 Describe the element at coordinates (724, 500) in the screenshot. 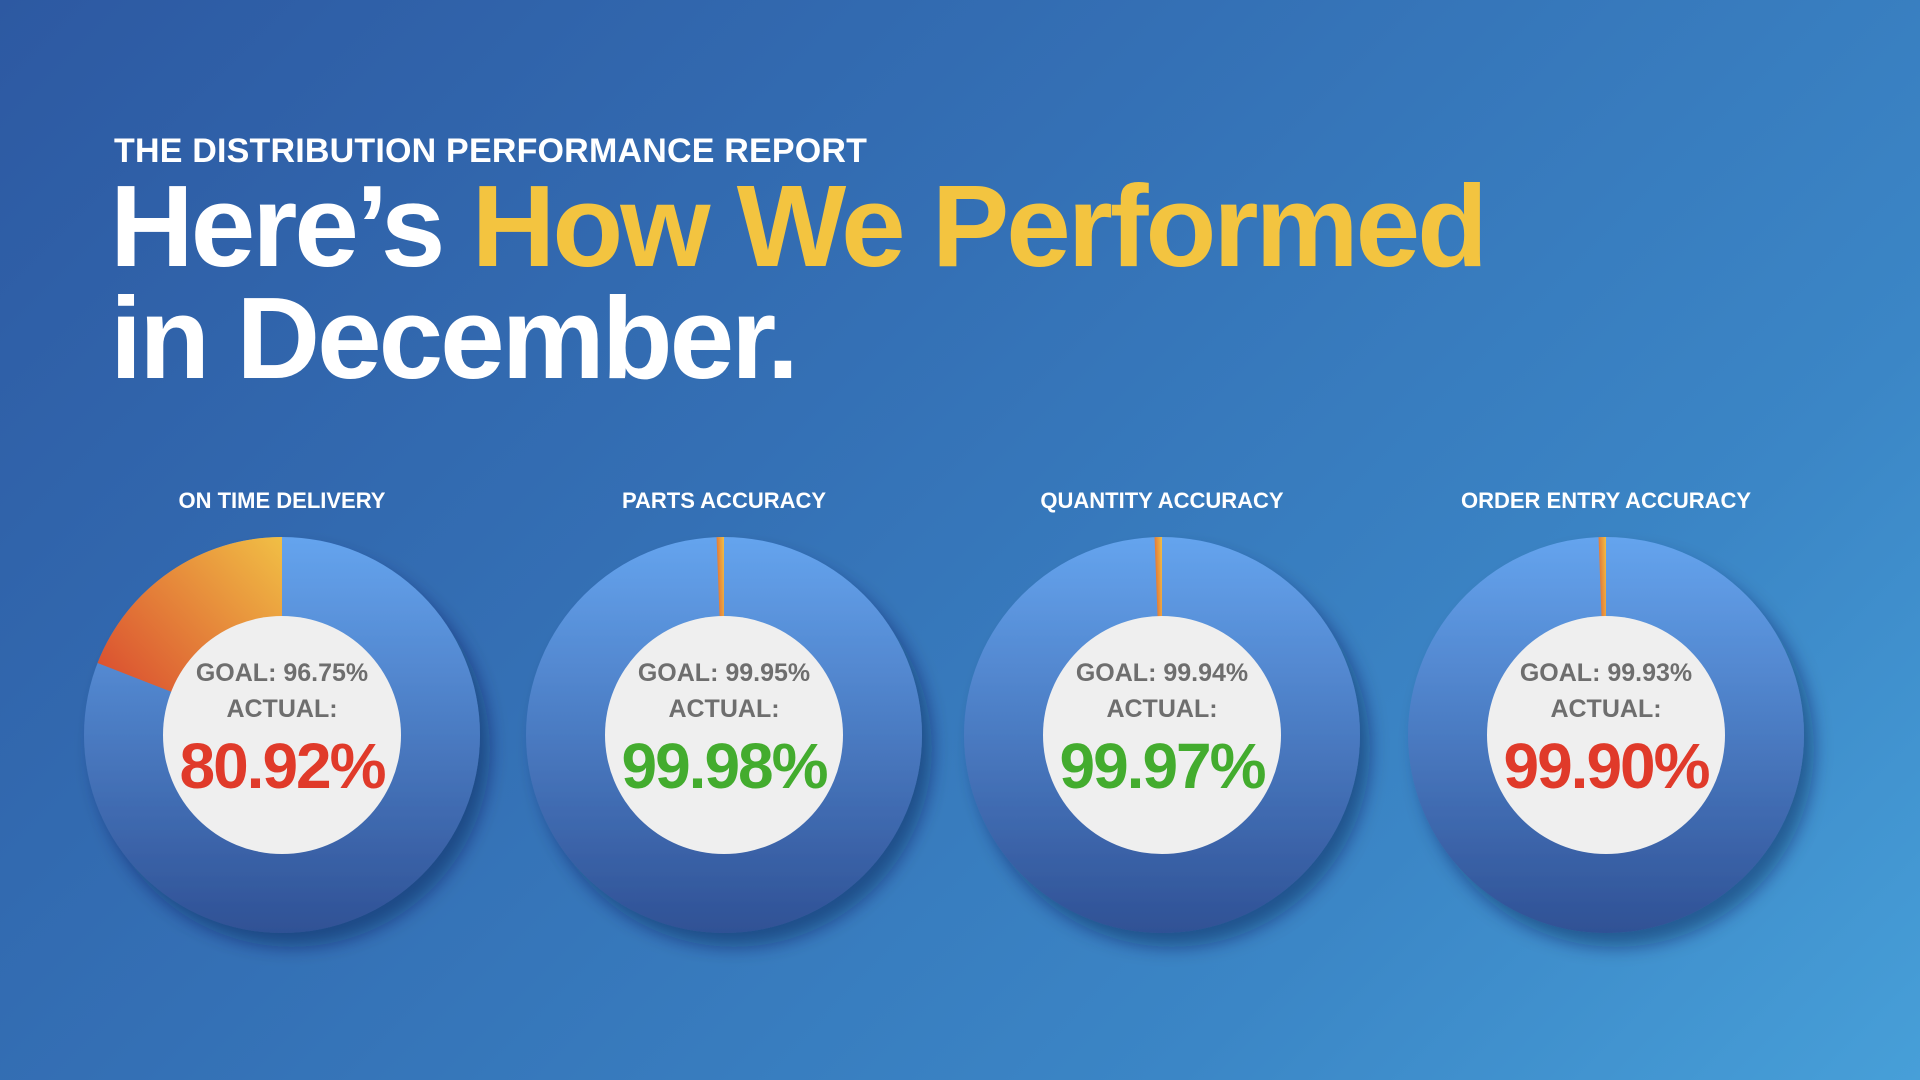

I see `chart-title-parts-accuracy: PARTS ACCURACY` at that location.